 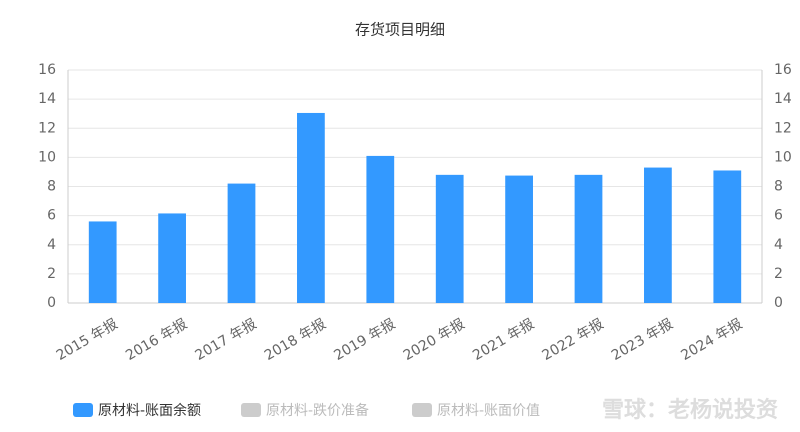 What do you see at coordinates (87, 340) in the screenshot?
I see `x-tick-label: 2015 年报` at bounding box center [87, 340].